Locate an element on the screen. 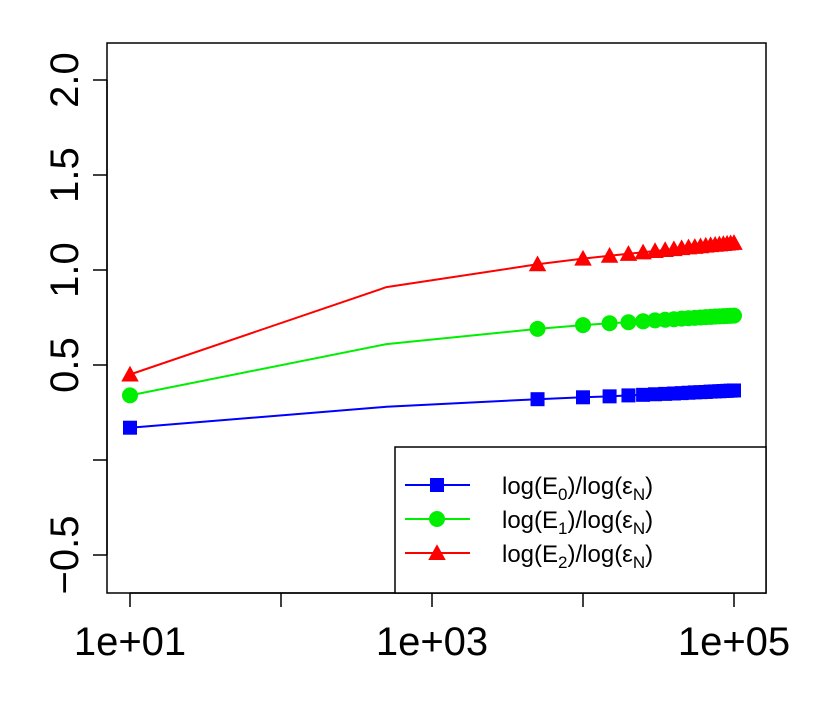 The width and height of the screenshot is (830, 706). legend-entry: log(E2)/log(εN) is located at coordinates (529, 556).